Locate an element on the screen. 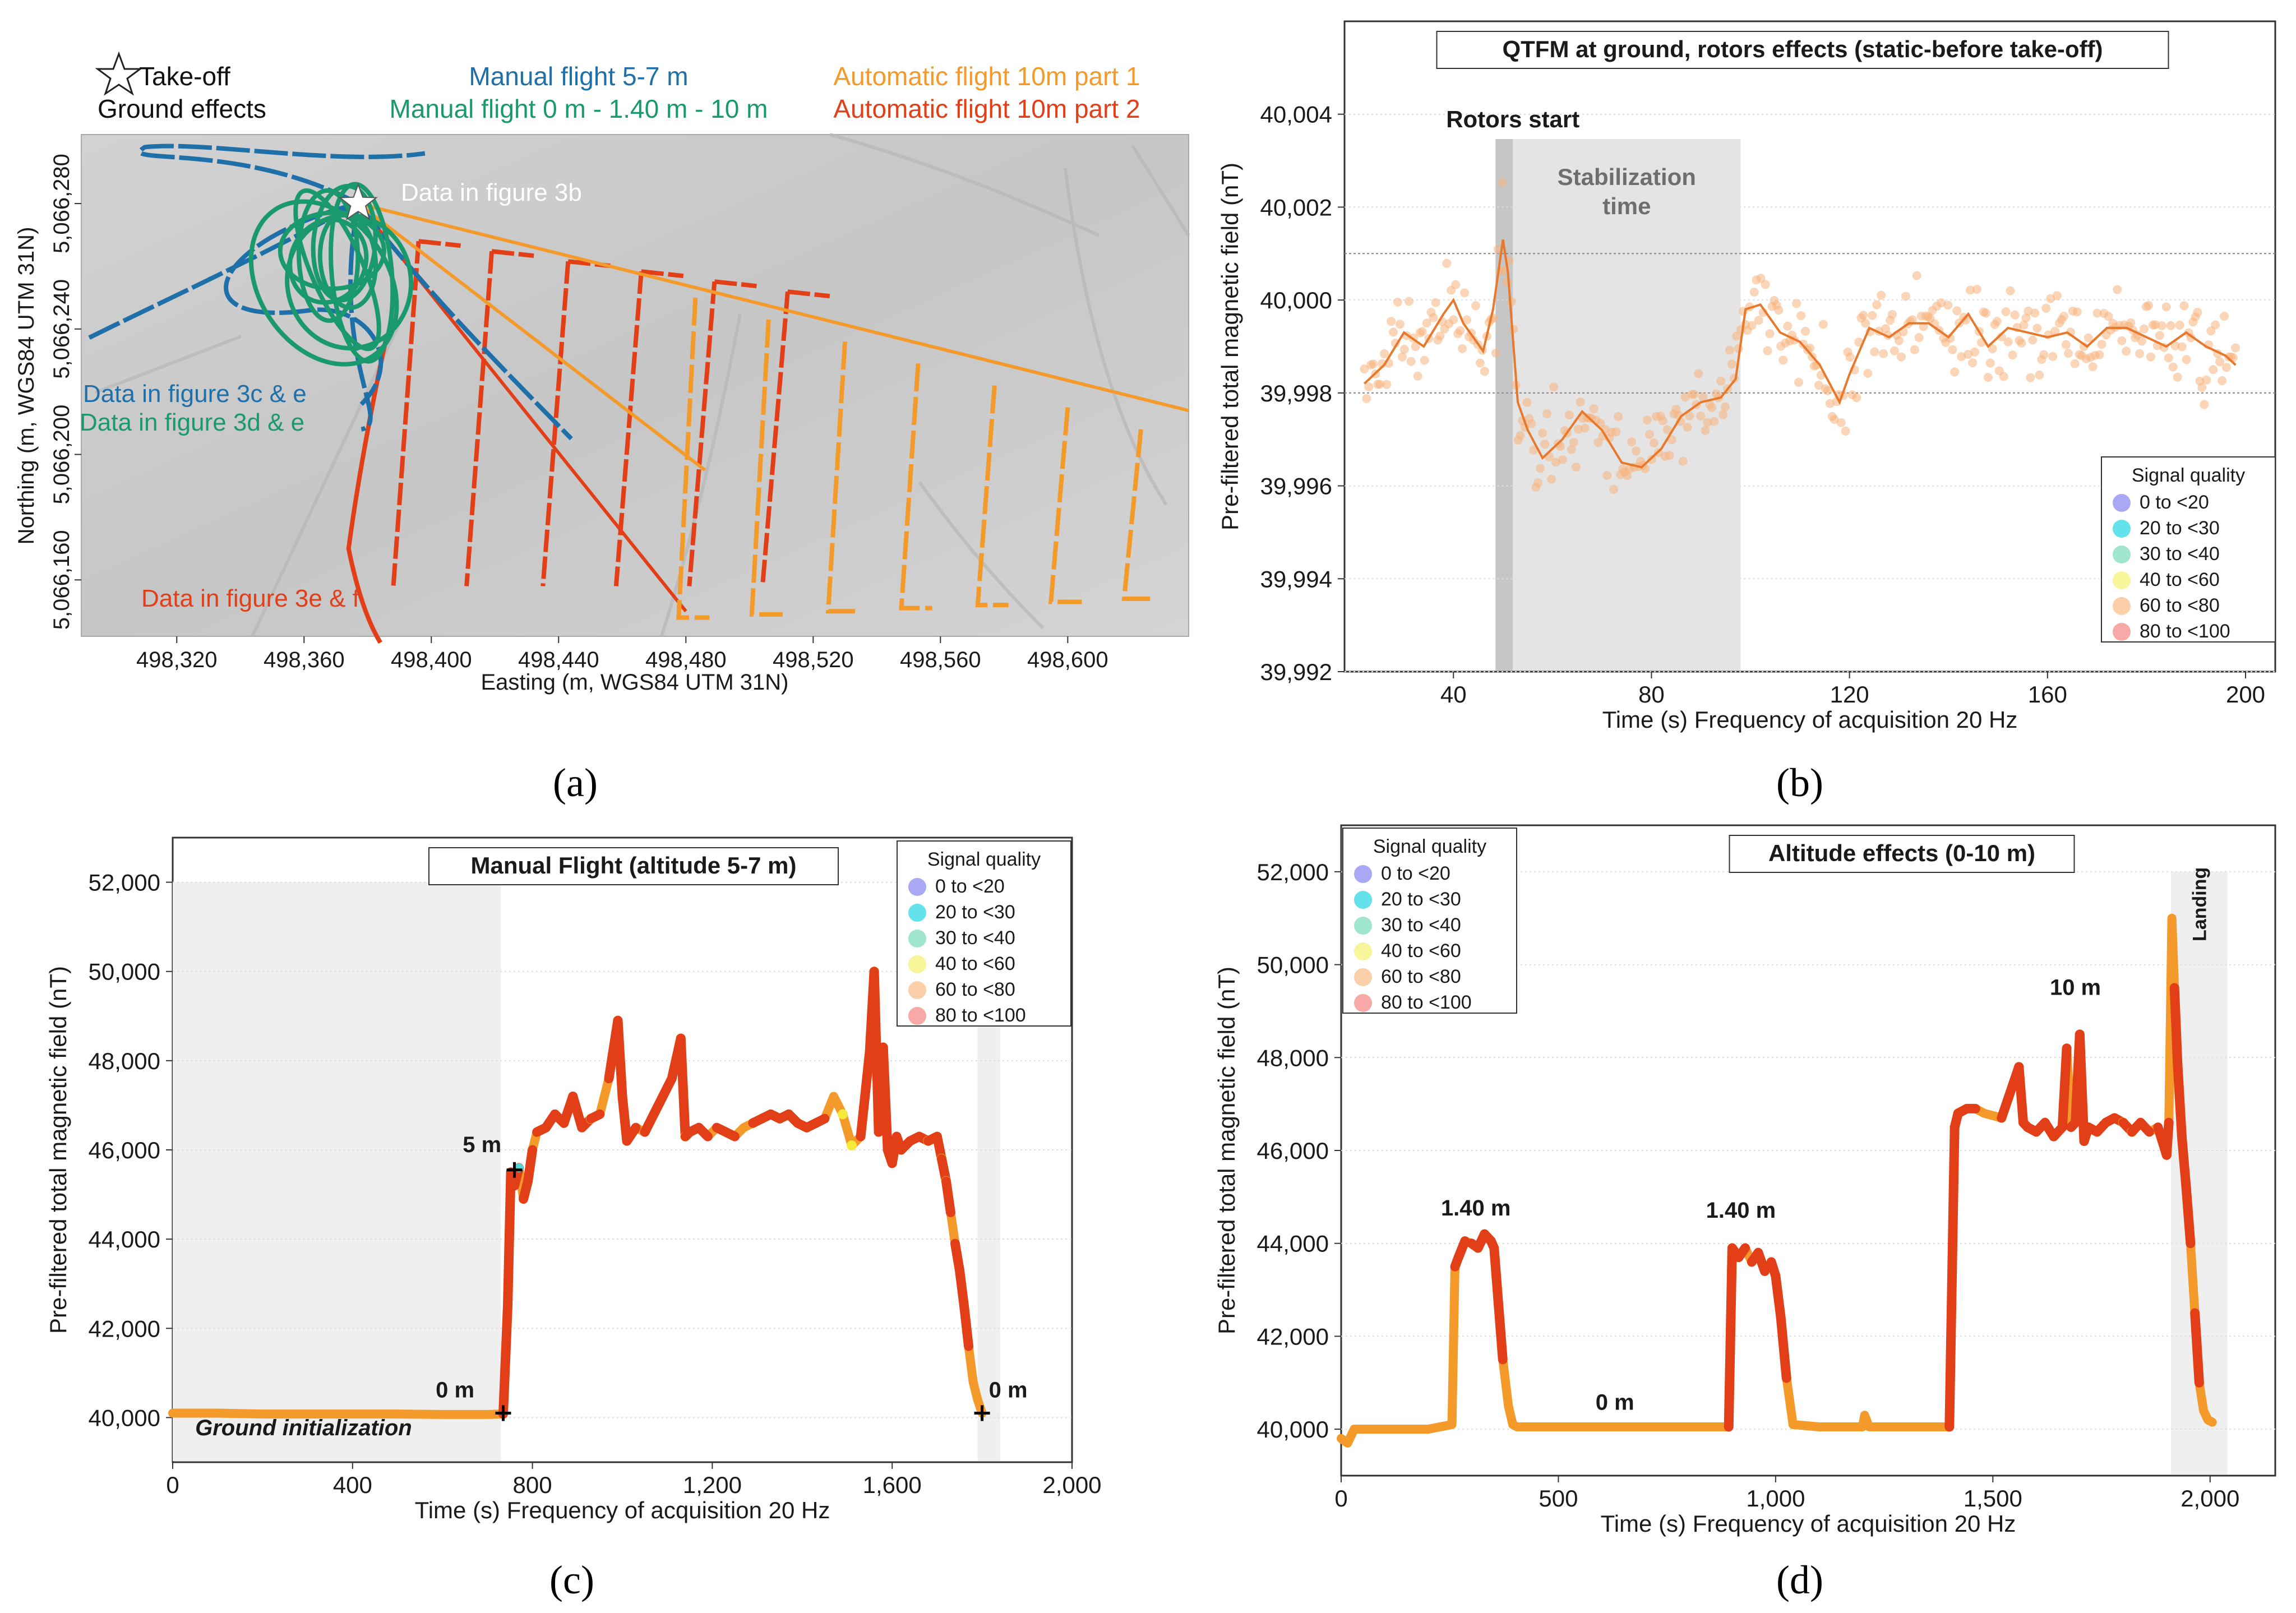 This screenshot has width=2296, height=1613. map-y-label: Northing (m, WGS84 UTM 31N) is located at coordinates (26, 386).